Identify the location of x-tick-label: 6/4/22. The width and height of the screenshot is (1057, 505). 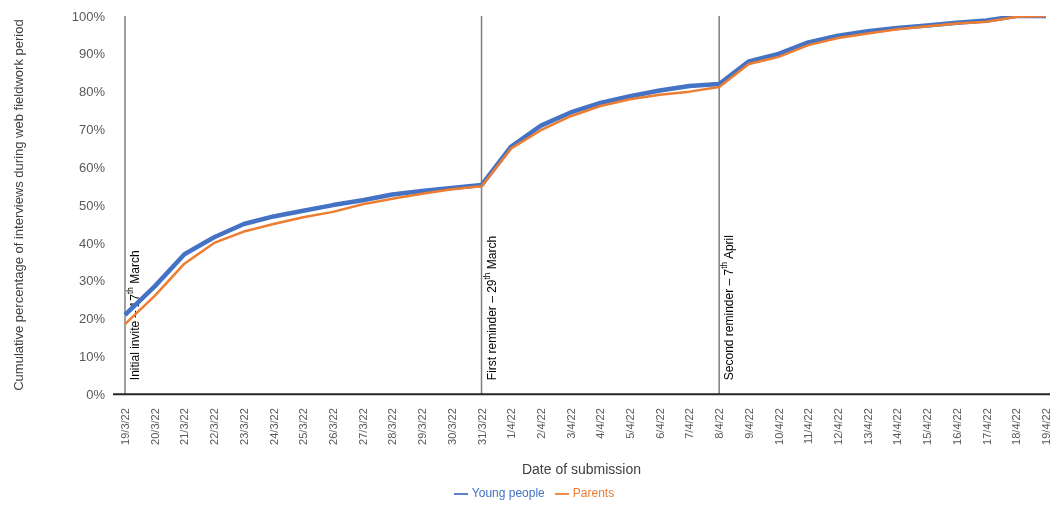
(659, 423).